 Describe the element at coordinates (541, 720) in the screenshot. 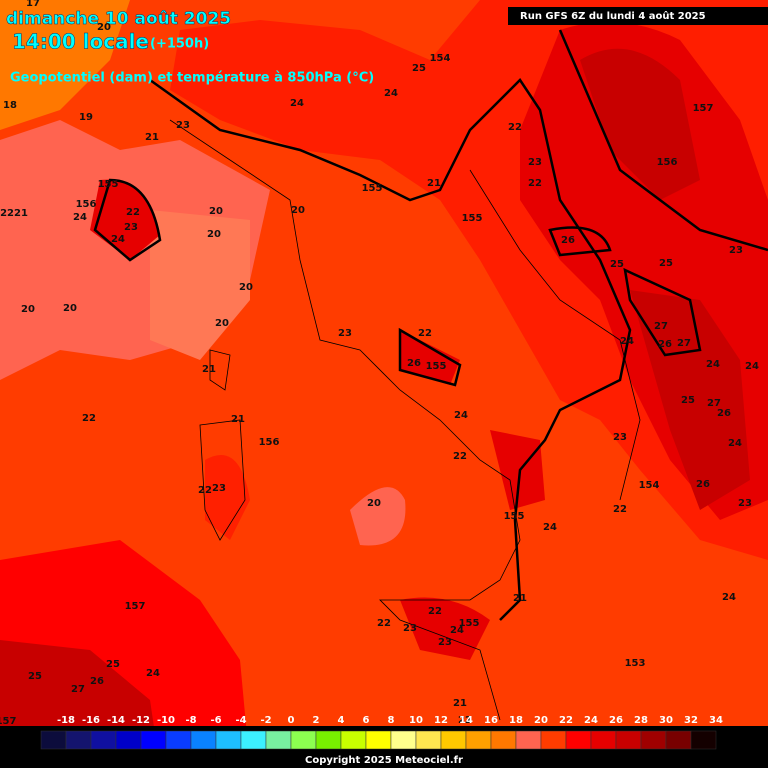

I see `legend-label: 20` at that location.